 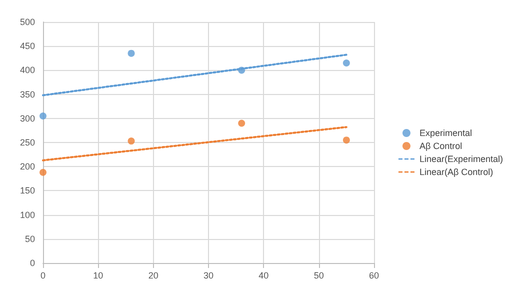 I want to click on x-tick-label: 40, so click(x=263, y=275).